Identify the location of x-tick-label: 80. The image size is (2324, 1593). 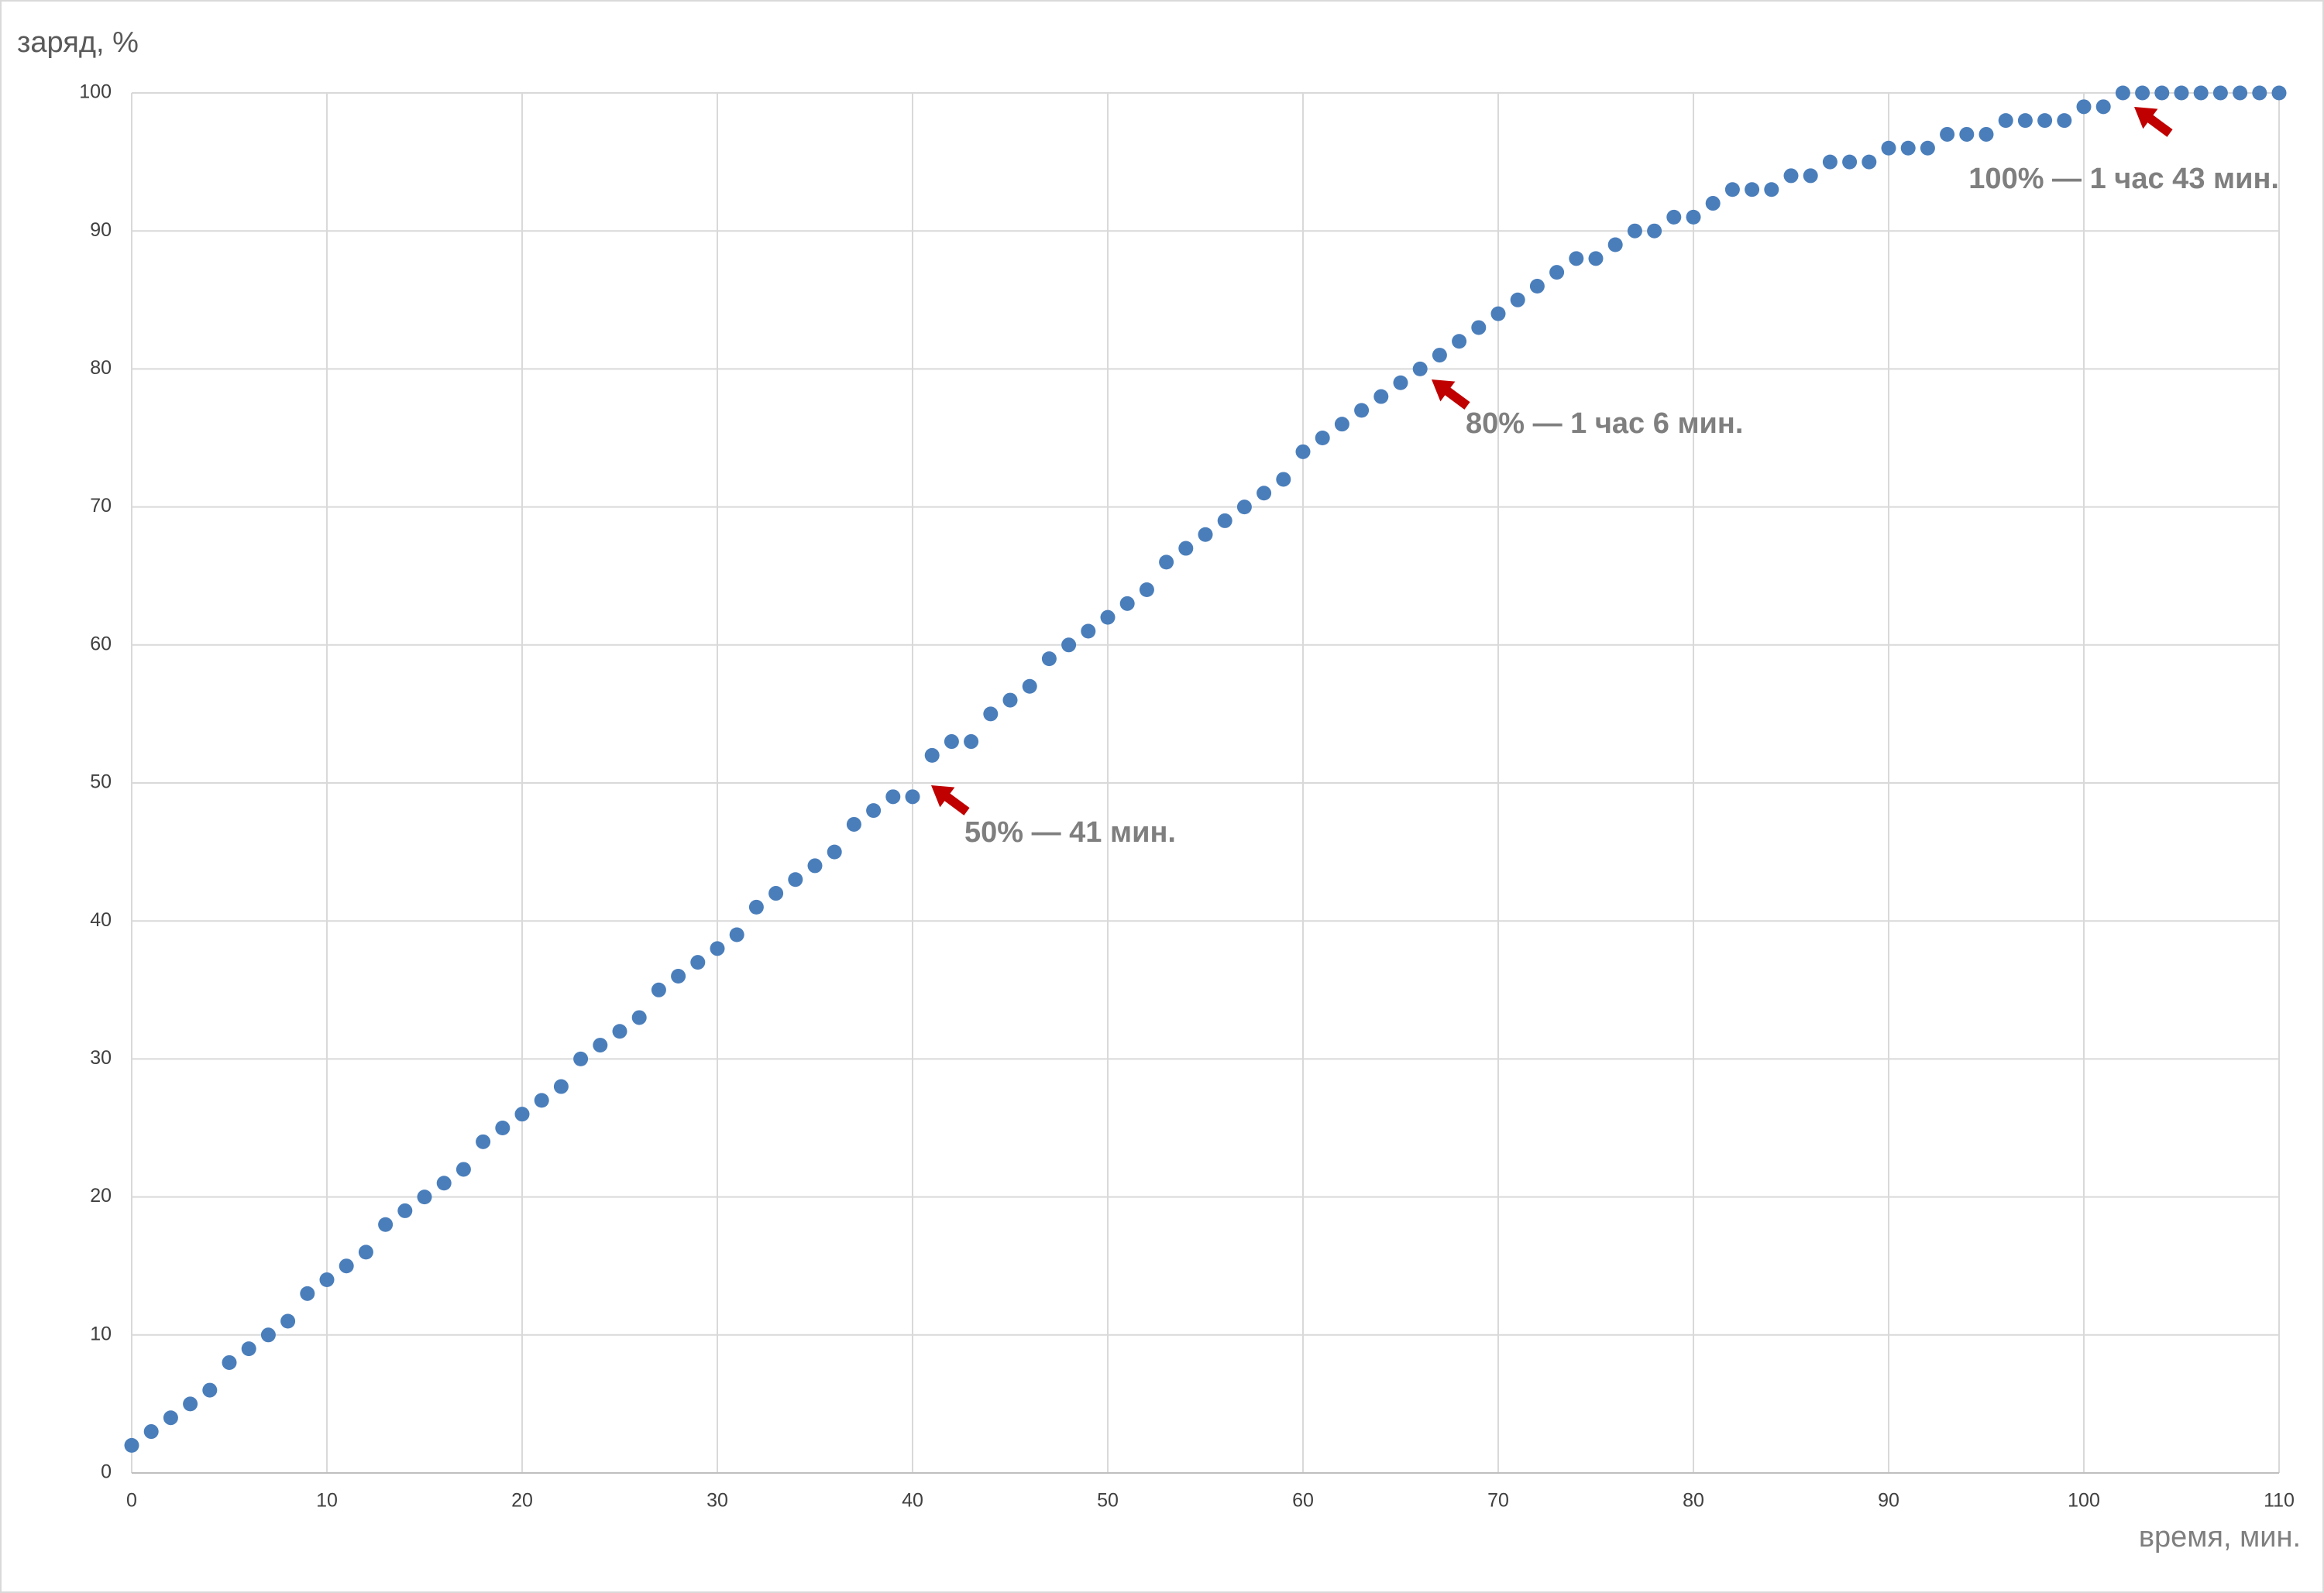
(1693, 1501).